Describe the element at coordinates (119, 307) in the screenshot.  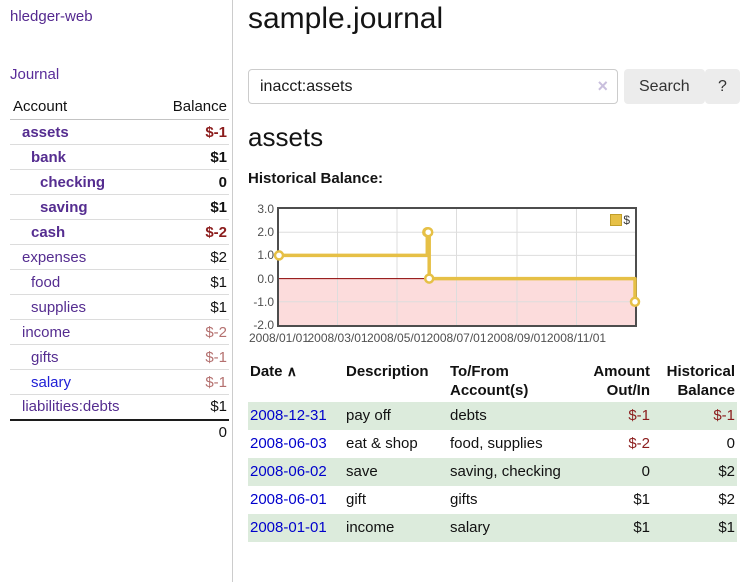
I see `account-row: supplies $1` at that location.